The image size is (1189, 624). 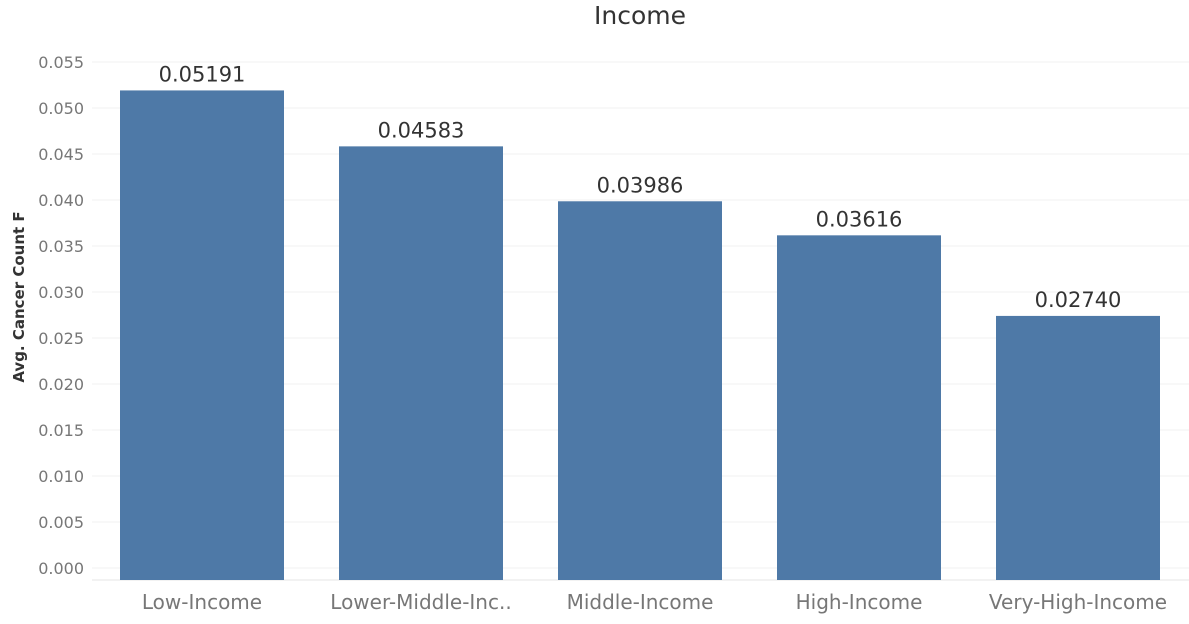 I want to click on y-tick-label: 0.020, so click(x=61, y=384).